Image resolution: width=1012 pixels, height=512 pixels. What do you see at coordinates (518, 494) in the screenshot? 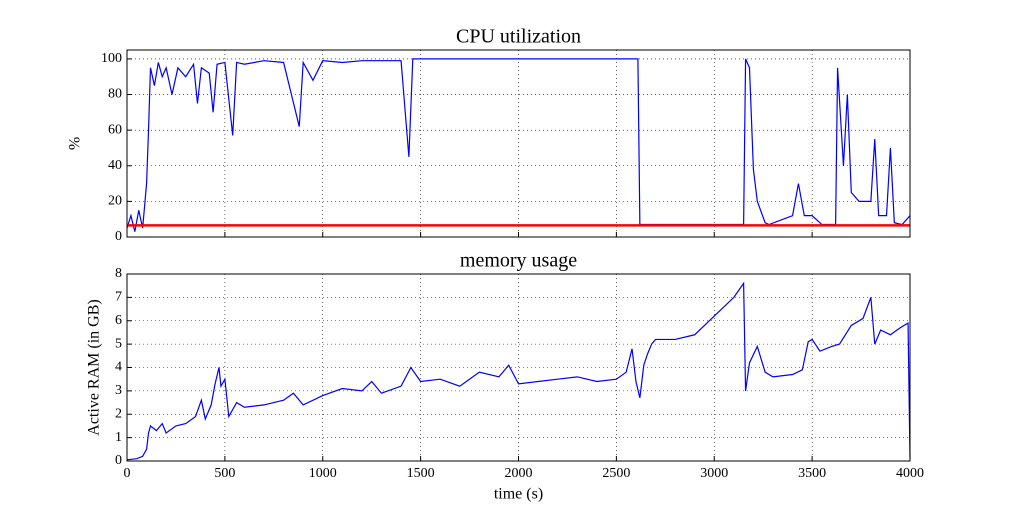
I see `x-axis-label: time (s)` at bounding box center [518, 494].